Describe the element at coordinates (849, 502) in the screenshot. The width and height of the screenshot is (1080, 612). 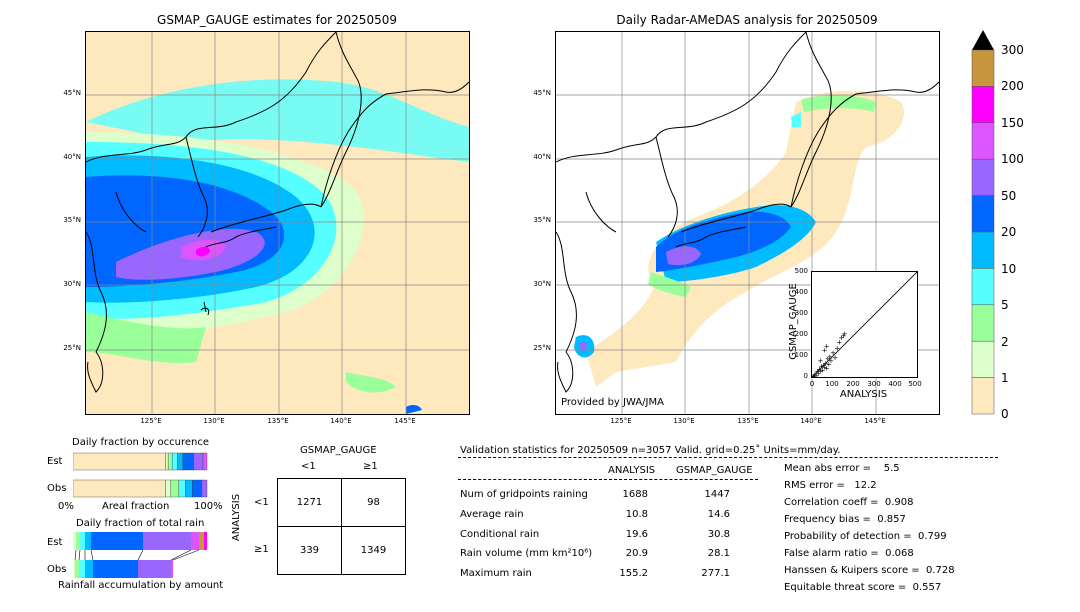
I see `score-correlation: Correlation coeff = 0.908` at that location.